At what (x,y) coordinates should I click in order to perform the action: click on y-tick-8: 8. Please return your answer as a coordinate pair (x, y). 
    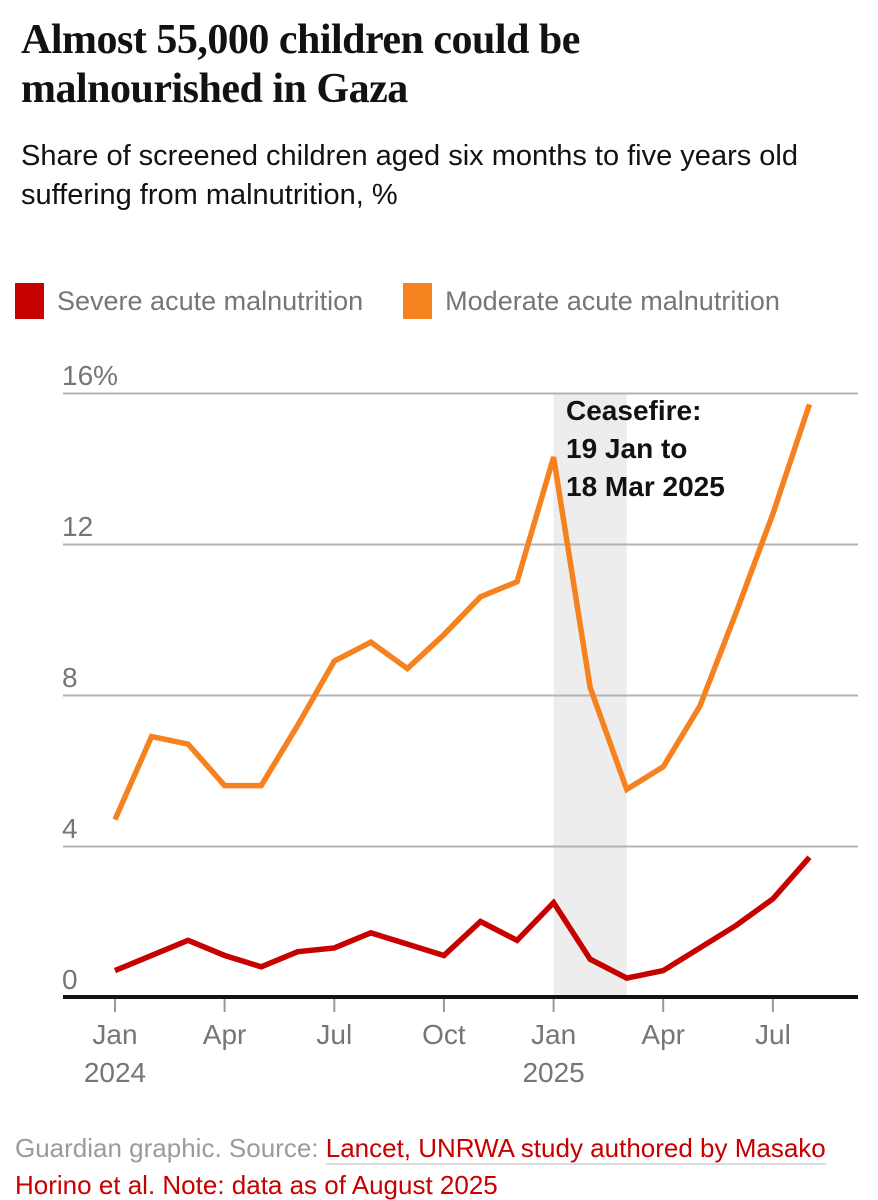
    Looking at the image, I should click on (70, 677).